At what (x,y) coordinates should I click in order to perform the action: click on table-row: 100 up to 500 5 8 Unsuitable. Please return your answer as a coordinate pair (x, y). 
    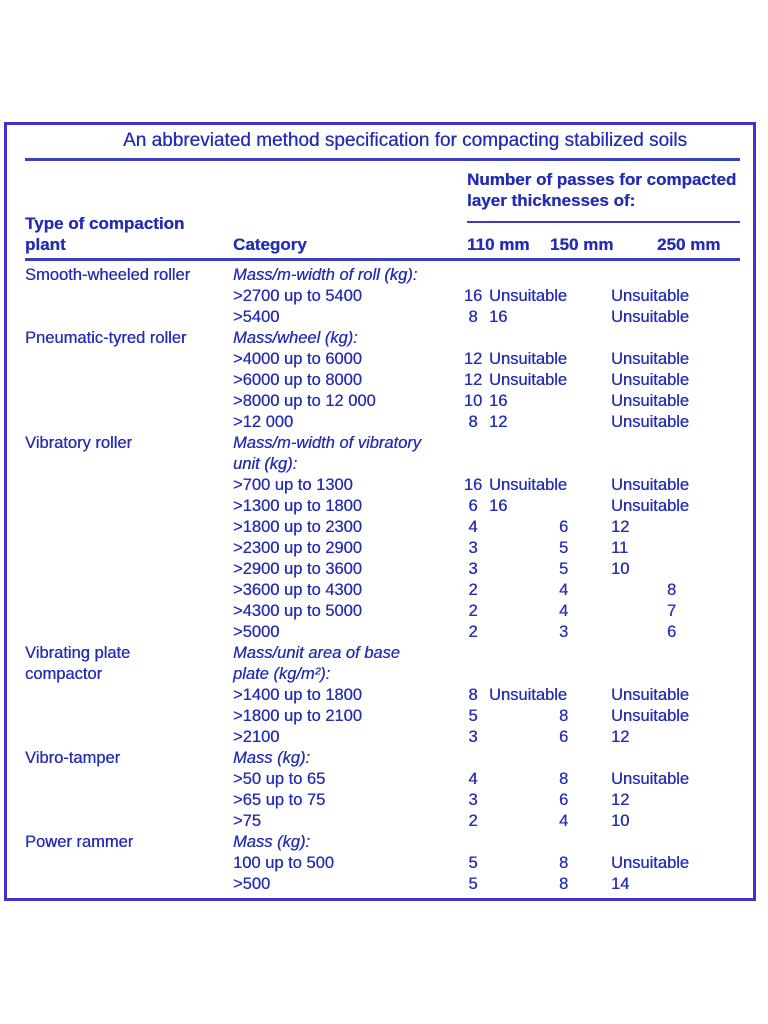
    Looking at the image, I should click on (382, 863).